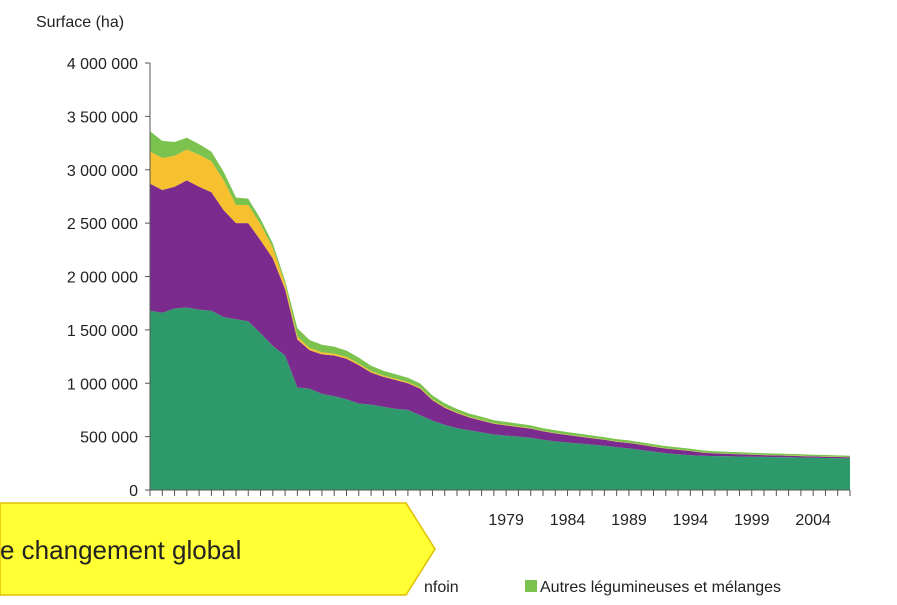 This screenshot has width=897, height=605. I want to click on callout-arrow-shape, so click(218, 549).